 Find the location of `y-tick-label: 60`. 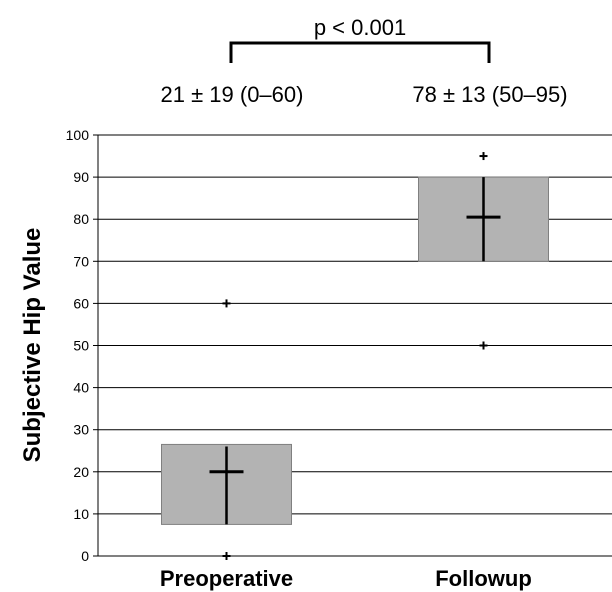

y-tick-label: 60 is located at coordinates (81, 303).